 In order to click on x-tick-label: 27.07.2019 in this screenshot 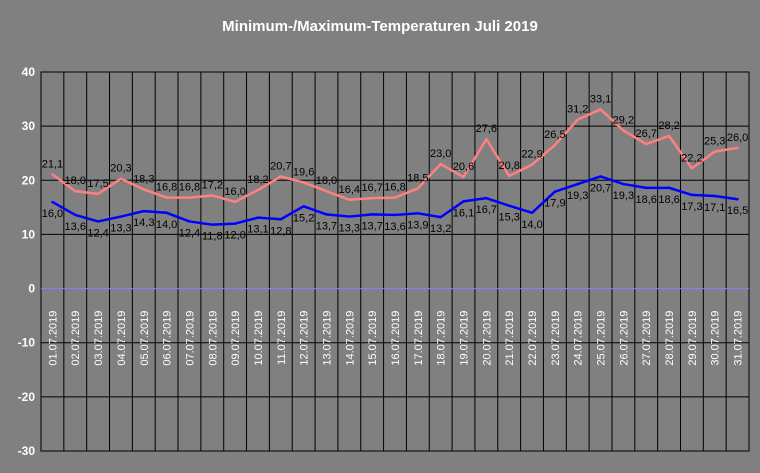, I will do `click(647, 338)`.